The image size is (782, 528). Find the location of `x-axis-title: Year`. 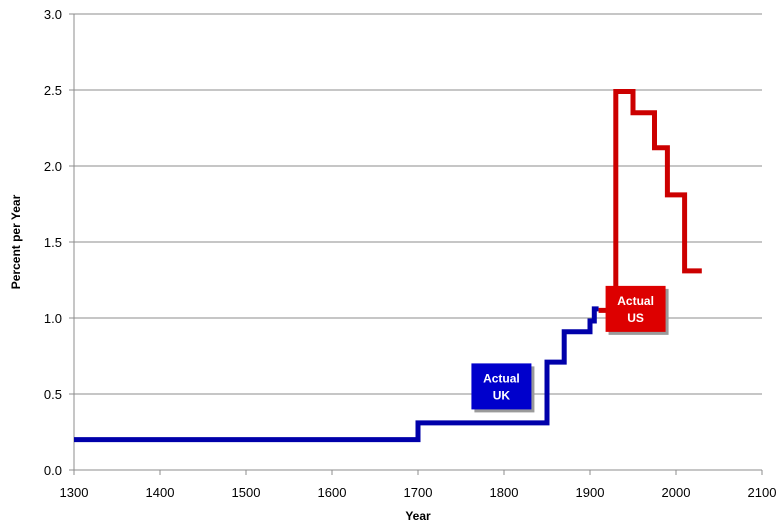

x-axis-title: Year is located at coordinates (418, 516).